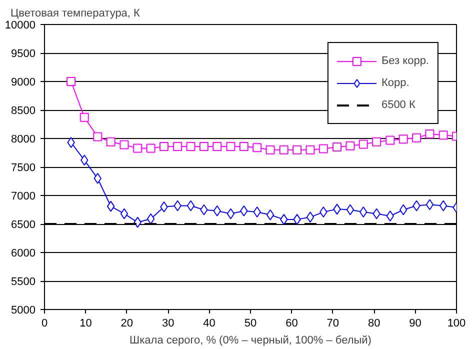 This screenshot has width=472, height=349. Describe the element at coordinates (415, 324) in the screenshot. I see `x-tick-label: 90` at that location.